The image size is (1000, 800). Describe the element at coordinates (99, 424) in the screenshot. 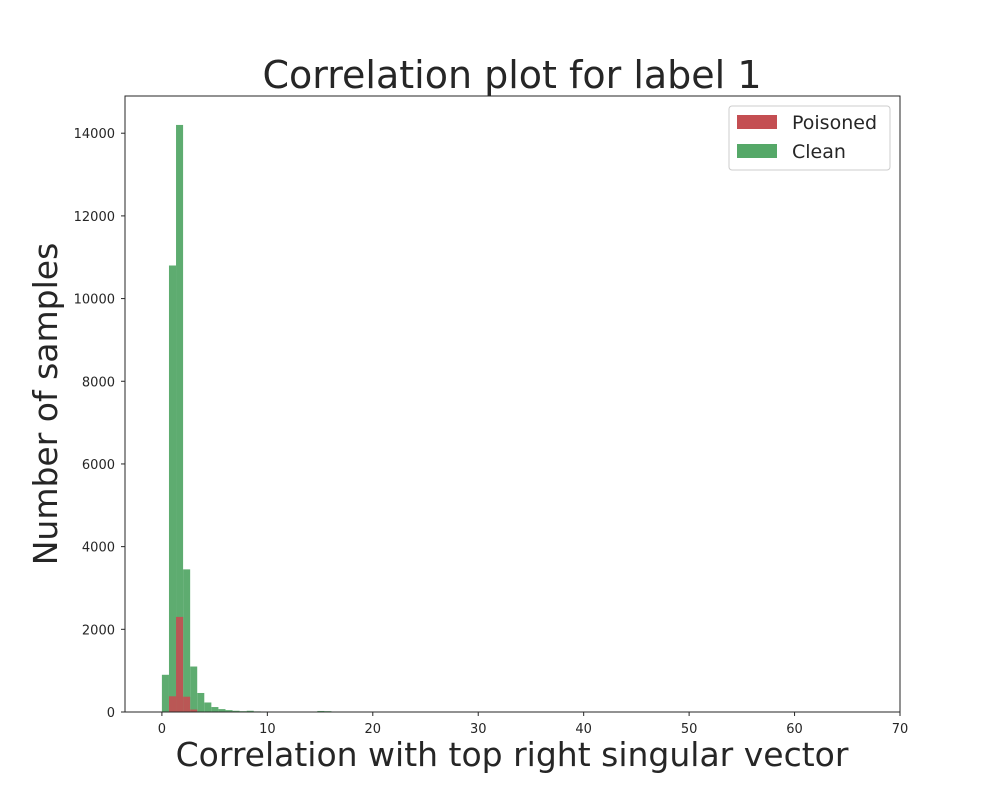

I see `y-axis-ticks: 0 2000 4000 6000 8000 10000 12000 14000` at that location.